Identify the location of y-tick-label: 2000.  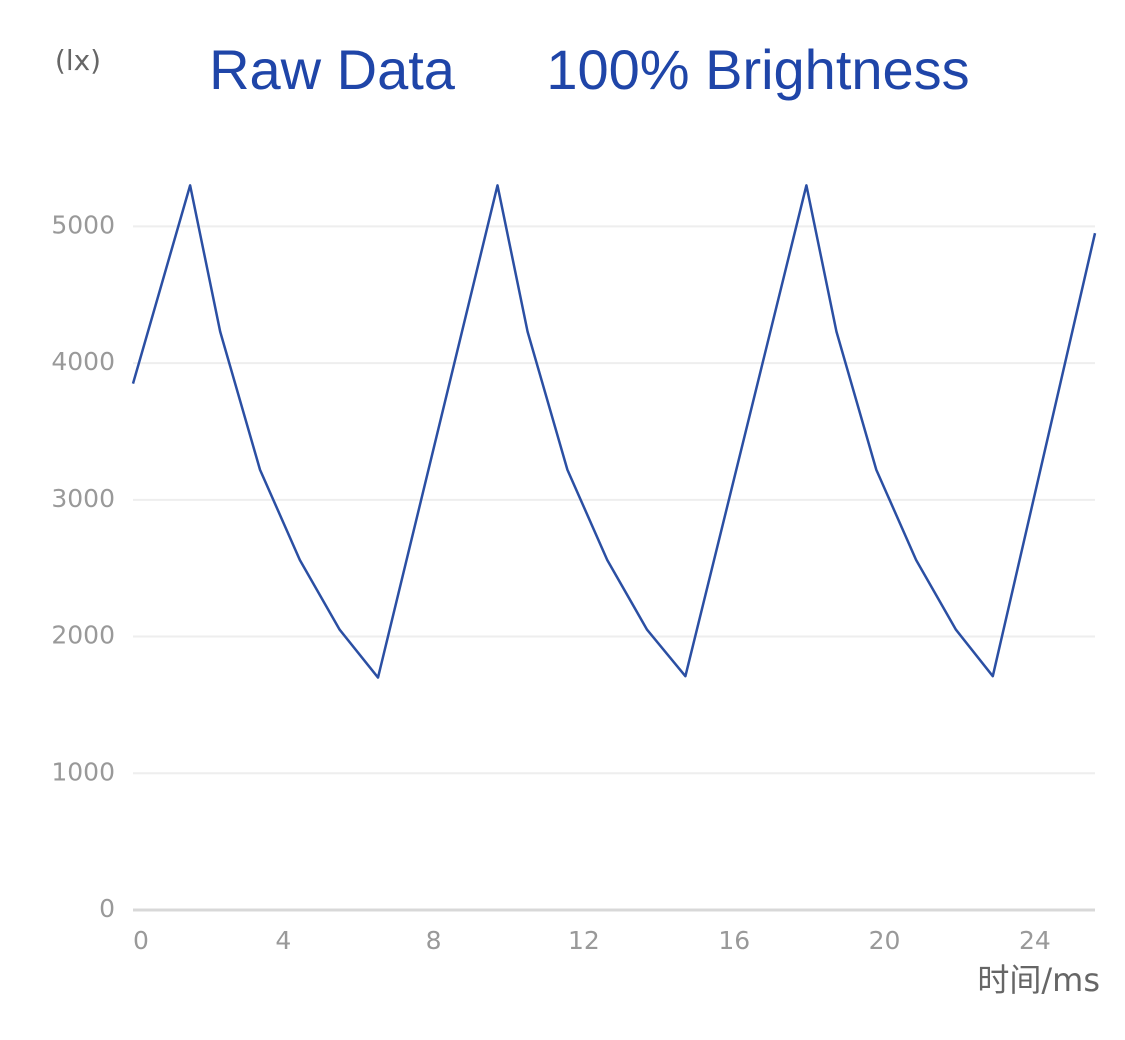
(83, 635).